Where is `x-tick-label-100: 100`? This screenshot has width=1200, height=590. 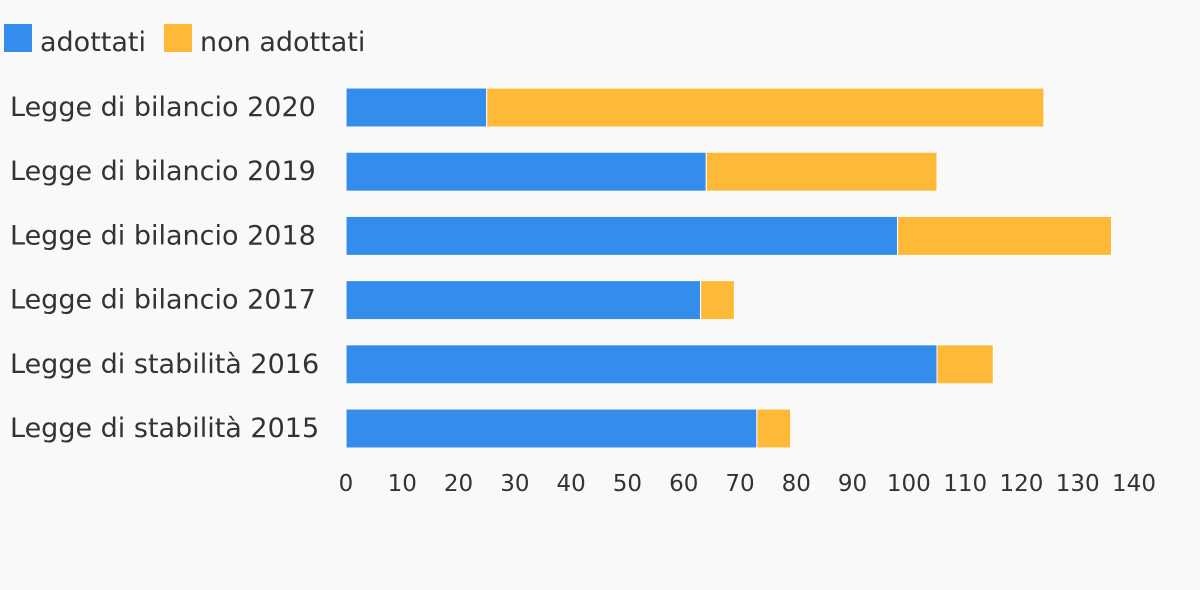 x-tick-label-100: 100 is located at coordinates (909, 484).